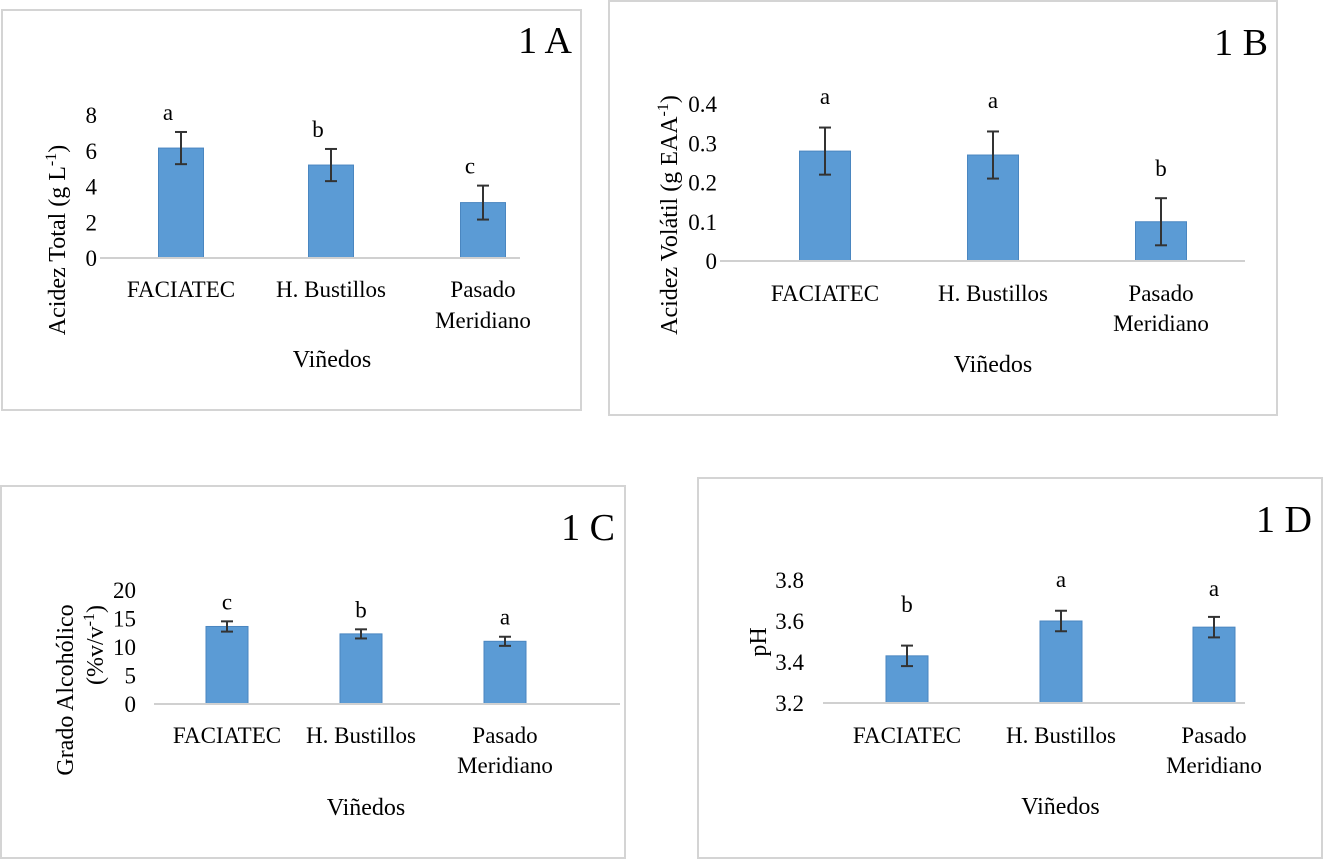 Image resolution: width=1323 pixels, height=859 pixels. What do you see at coordinates (789, 621) in the screenshot?
I see `y-tick-label: 3.6` at bounding box center [789, 621].